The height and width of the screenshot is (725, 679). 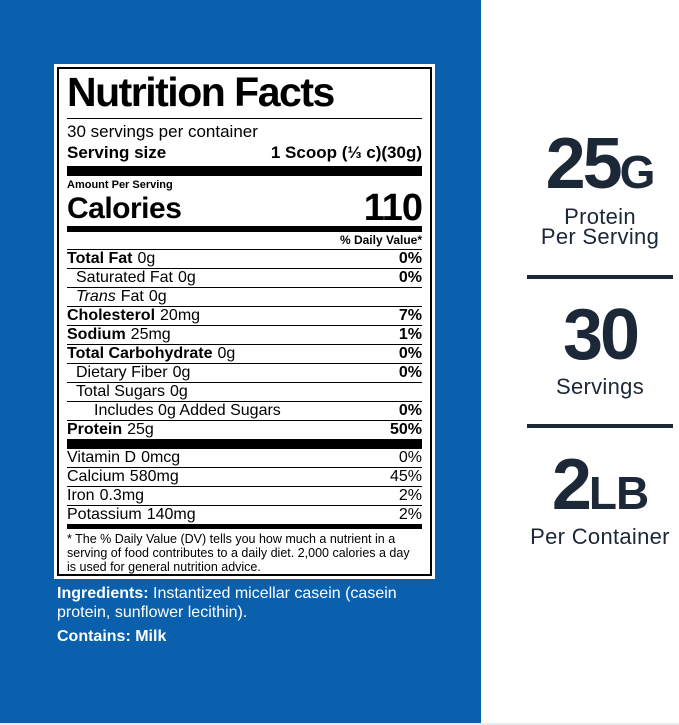 What do you see at coordinates (124, 208) in the screenshot?
I see `calories-label: Calories` at bounding box center [124, 208].